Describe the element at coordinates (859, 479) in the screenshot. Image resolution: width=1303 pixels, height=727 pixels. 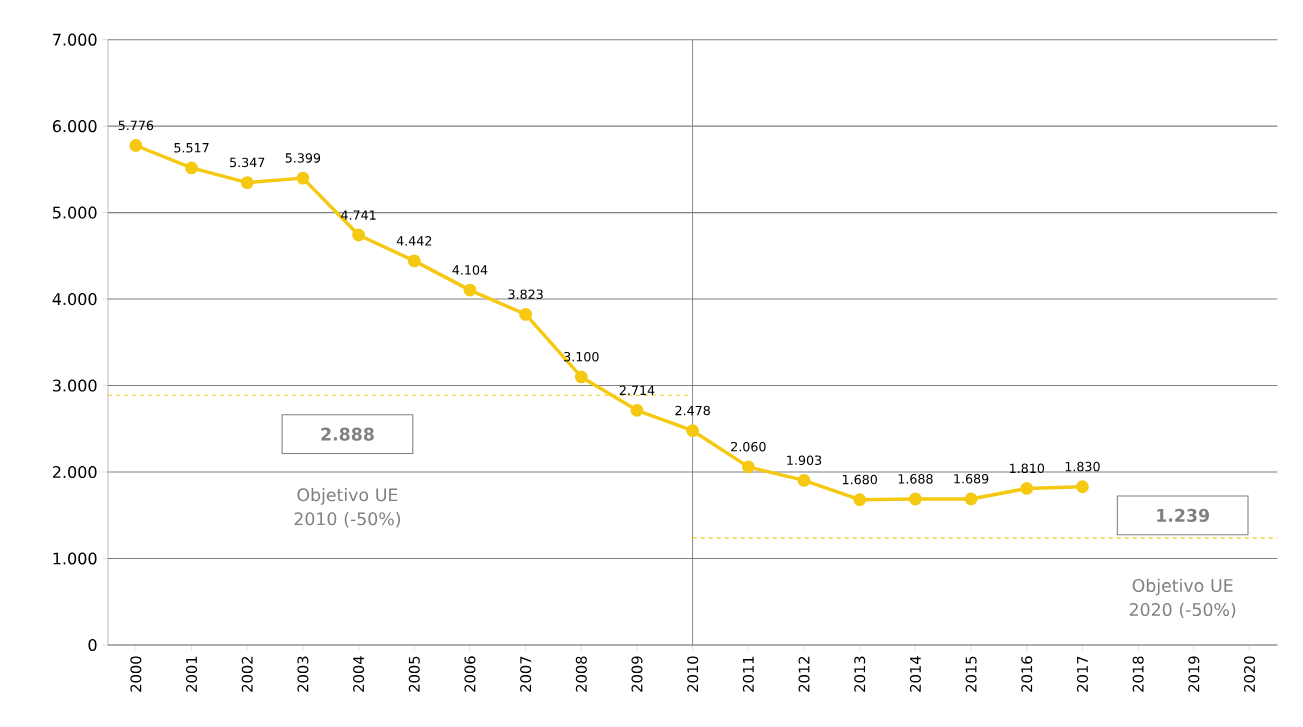
I see `data-label: 1.680` at that location.